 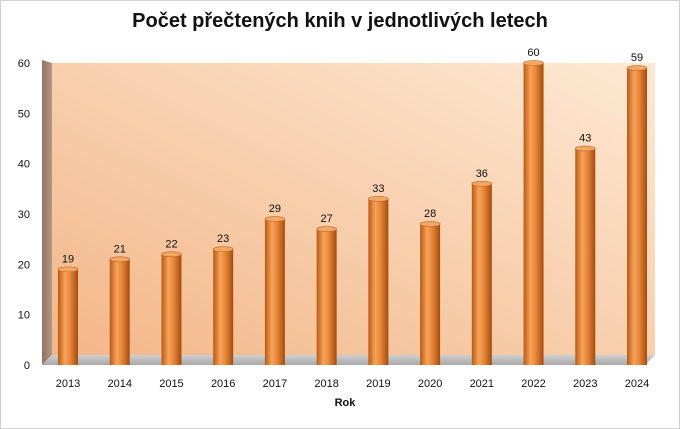 I want to click on y-tick-label: 30, so click(x=24, y=215).